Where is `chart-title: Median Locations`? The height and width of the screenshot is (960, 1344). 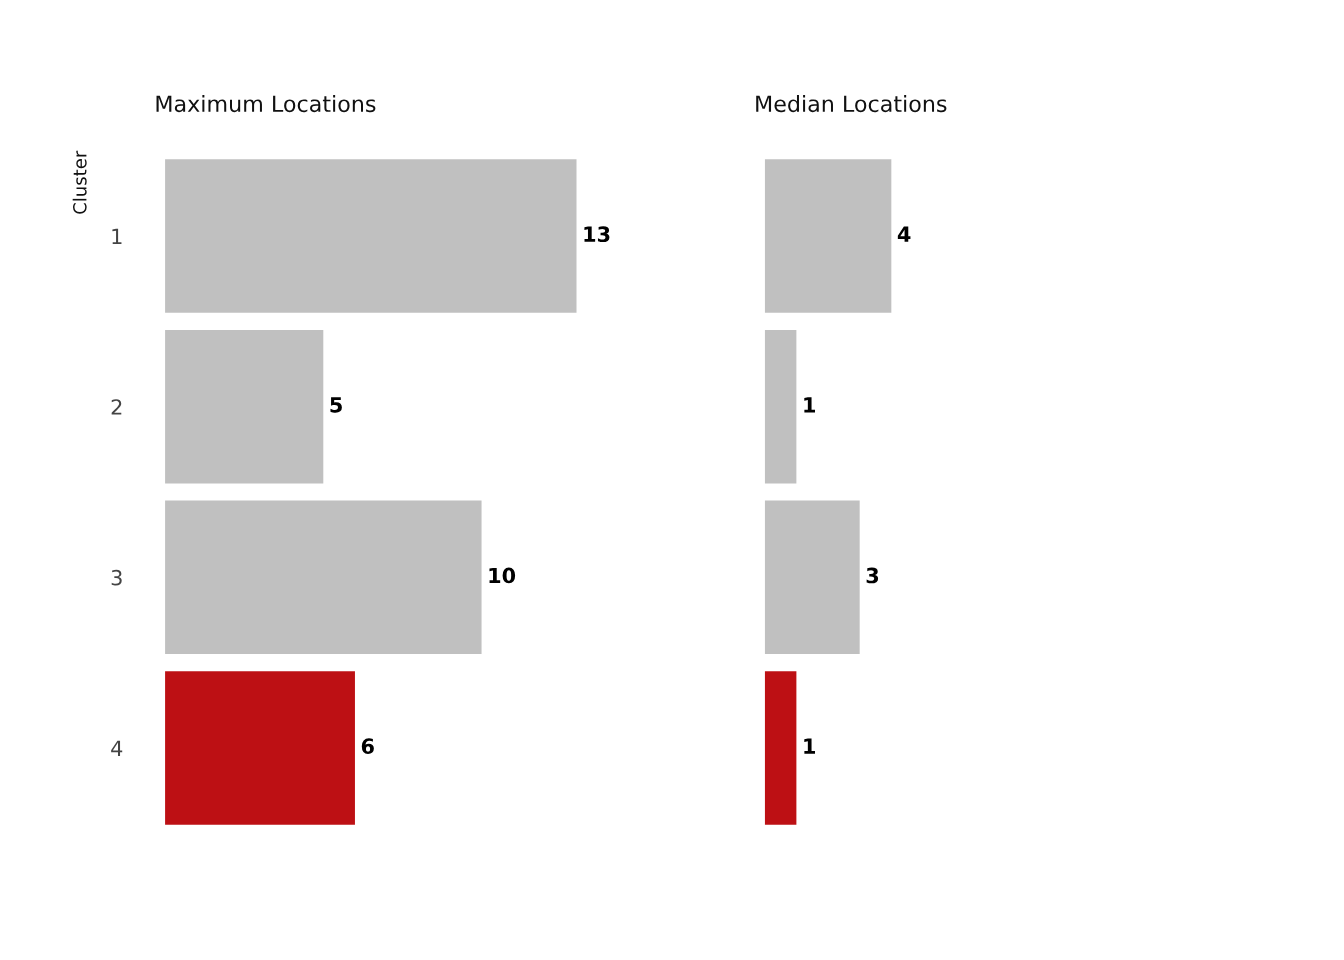
chart-title: Median Locations is located at coordinates (851, 103).